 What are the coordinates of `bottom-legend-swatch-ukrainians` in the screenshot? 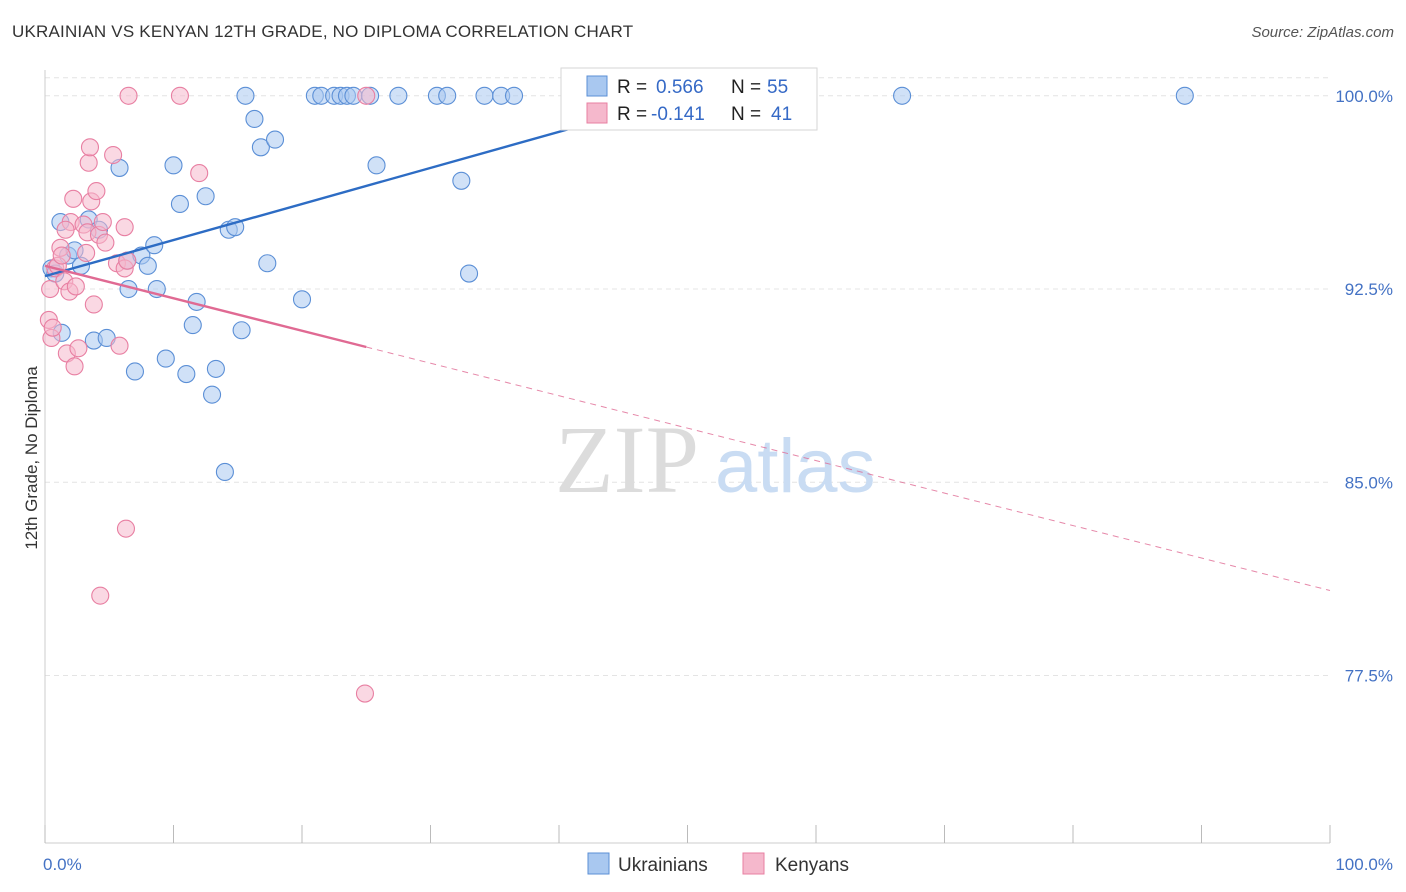 It's located at (598, 863).